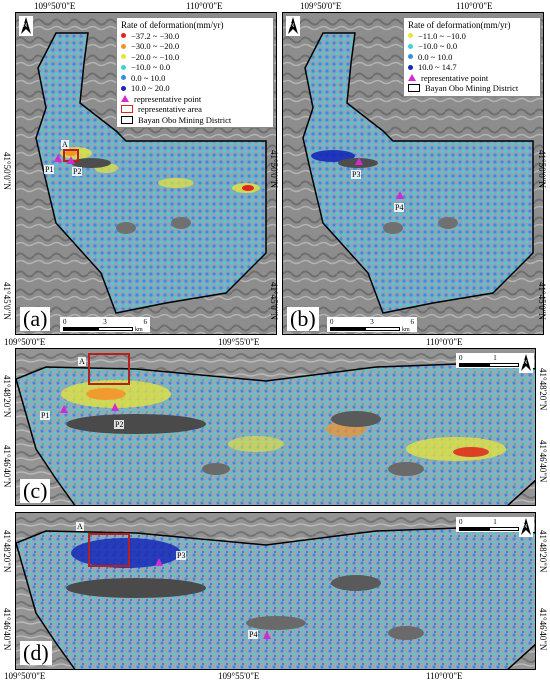 The width and height of the screenshot is (550, 681). What do you see at coordinates (195, 88) in the screenshot?
I see `legend-row-a-5: 10.0 ~ 20.0` at bounding box center [195, 88].